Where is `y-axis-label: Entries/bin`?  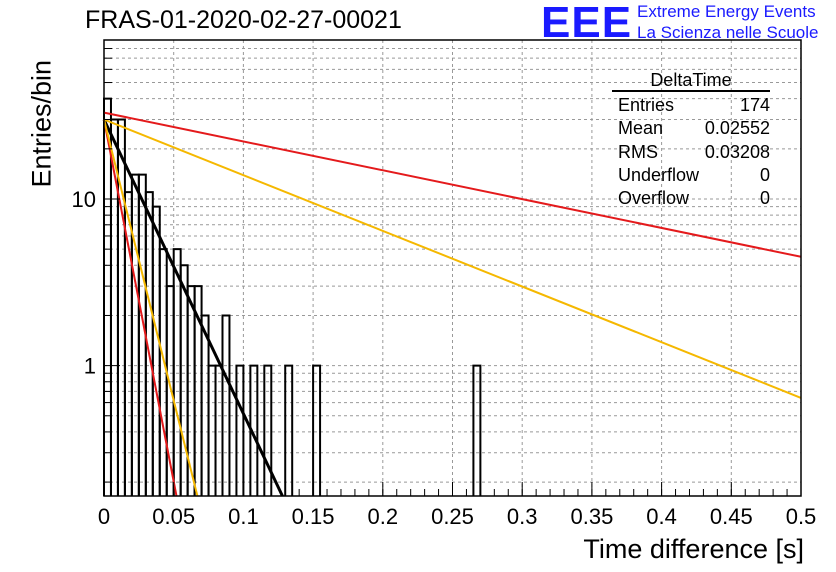 y-axis-label: Entries/bin is located at coordinates (41, 123).